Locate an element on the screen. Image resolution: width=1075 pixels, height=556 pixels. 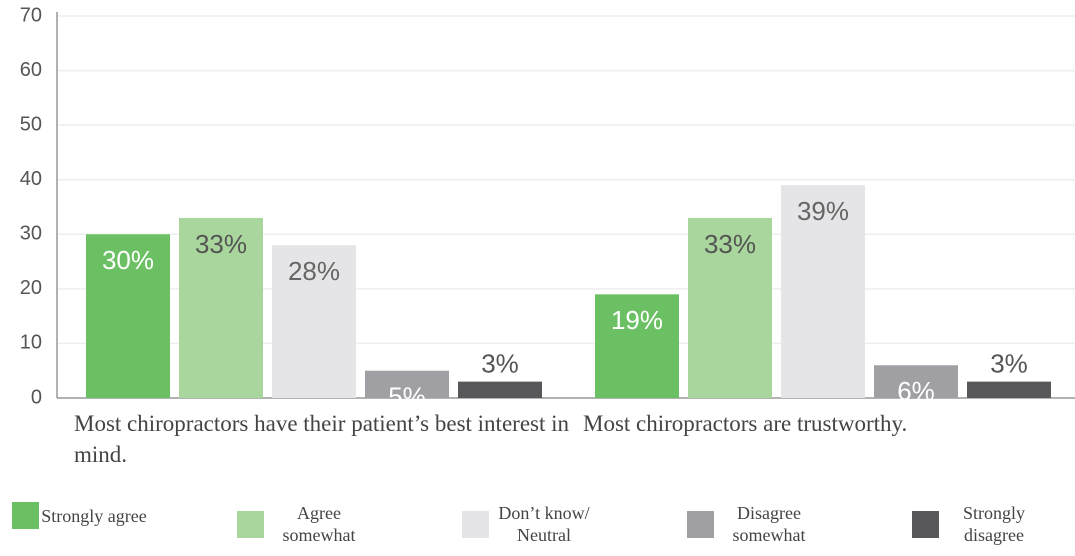
legend-item: Strongly agree is located at coordinates (80, 515).